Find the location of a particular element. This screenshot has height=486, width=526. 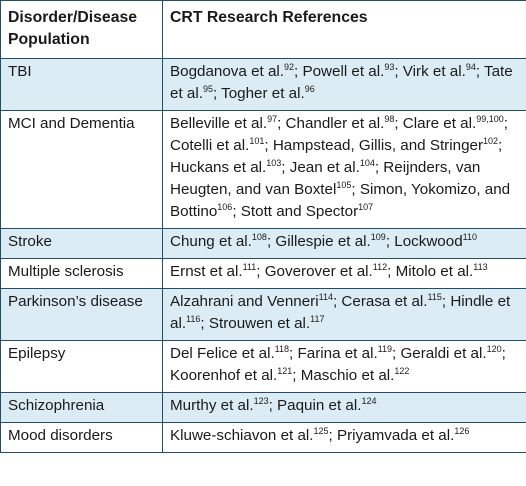

citation-number: 112 is located at coordinates (380, 267).